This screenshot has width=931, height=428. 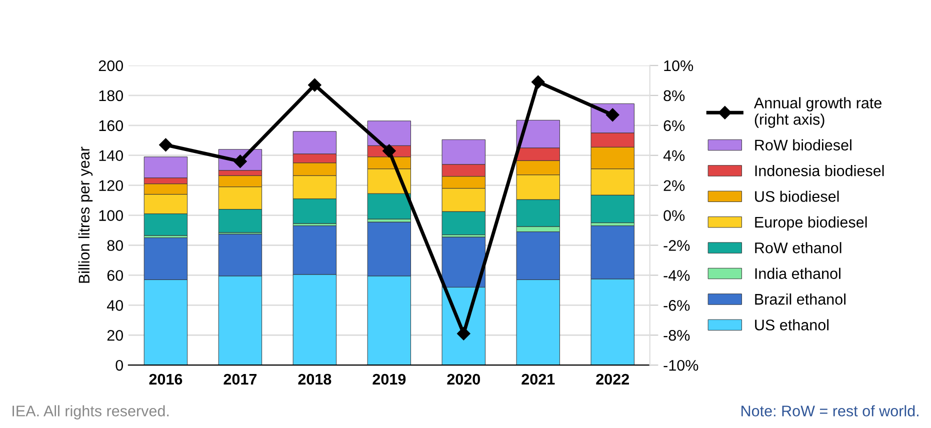 What do you see at coordinates (674, 155) in the screenshot?
I see `y2-tick-label: 4%` at bounding box center [674, 155].